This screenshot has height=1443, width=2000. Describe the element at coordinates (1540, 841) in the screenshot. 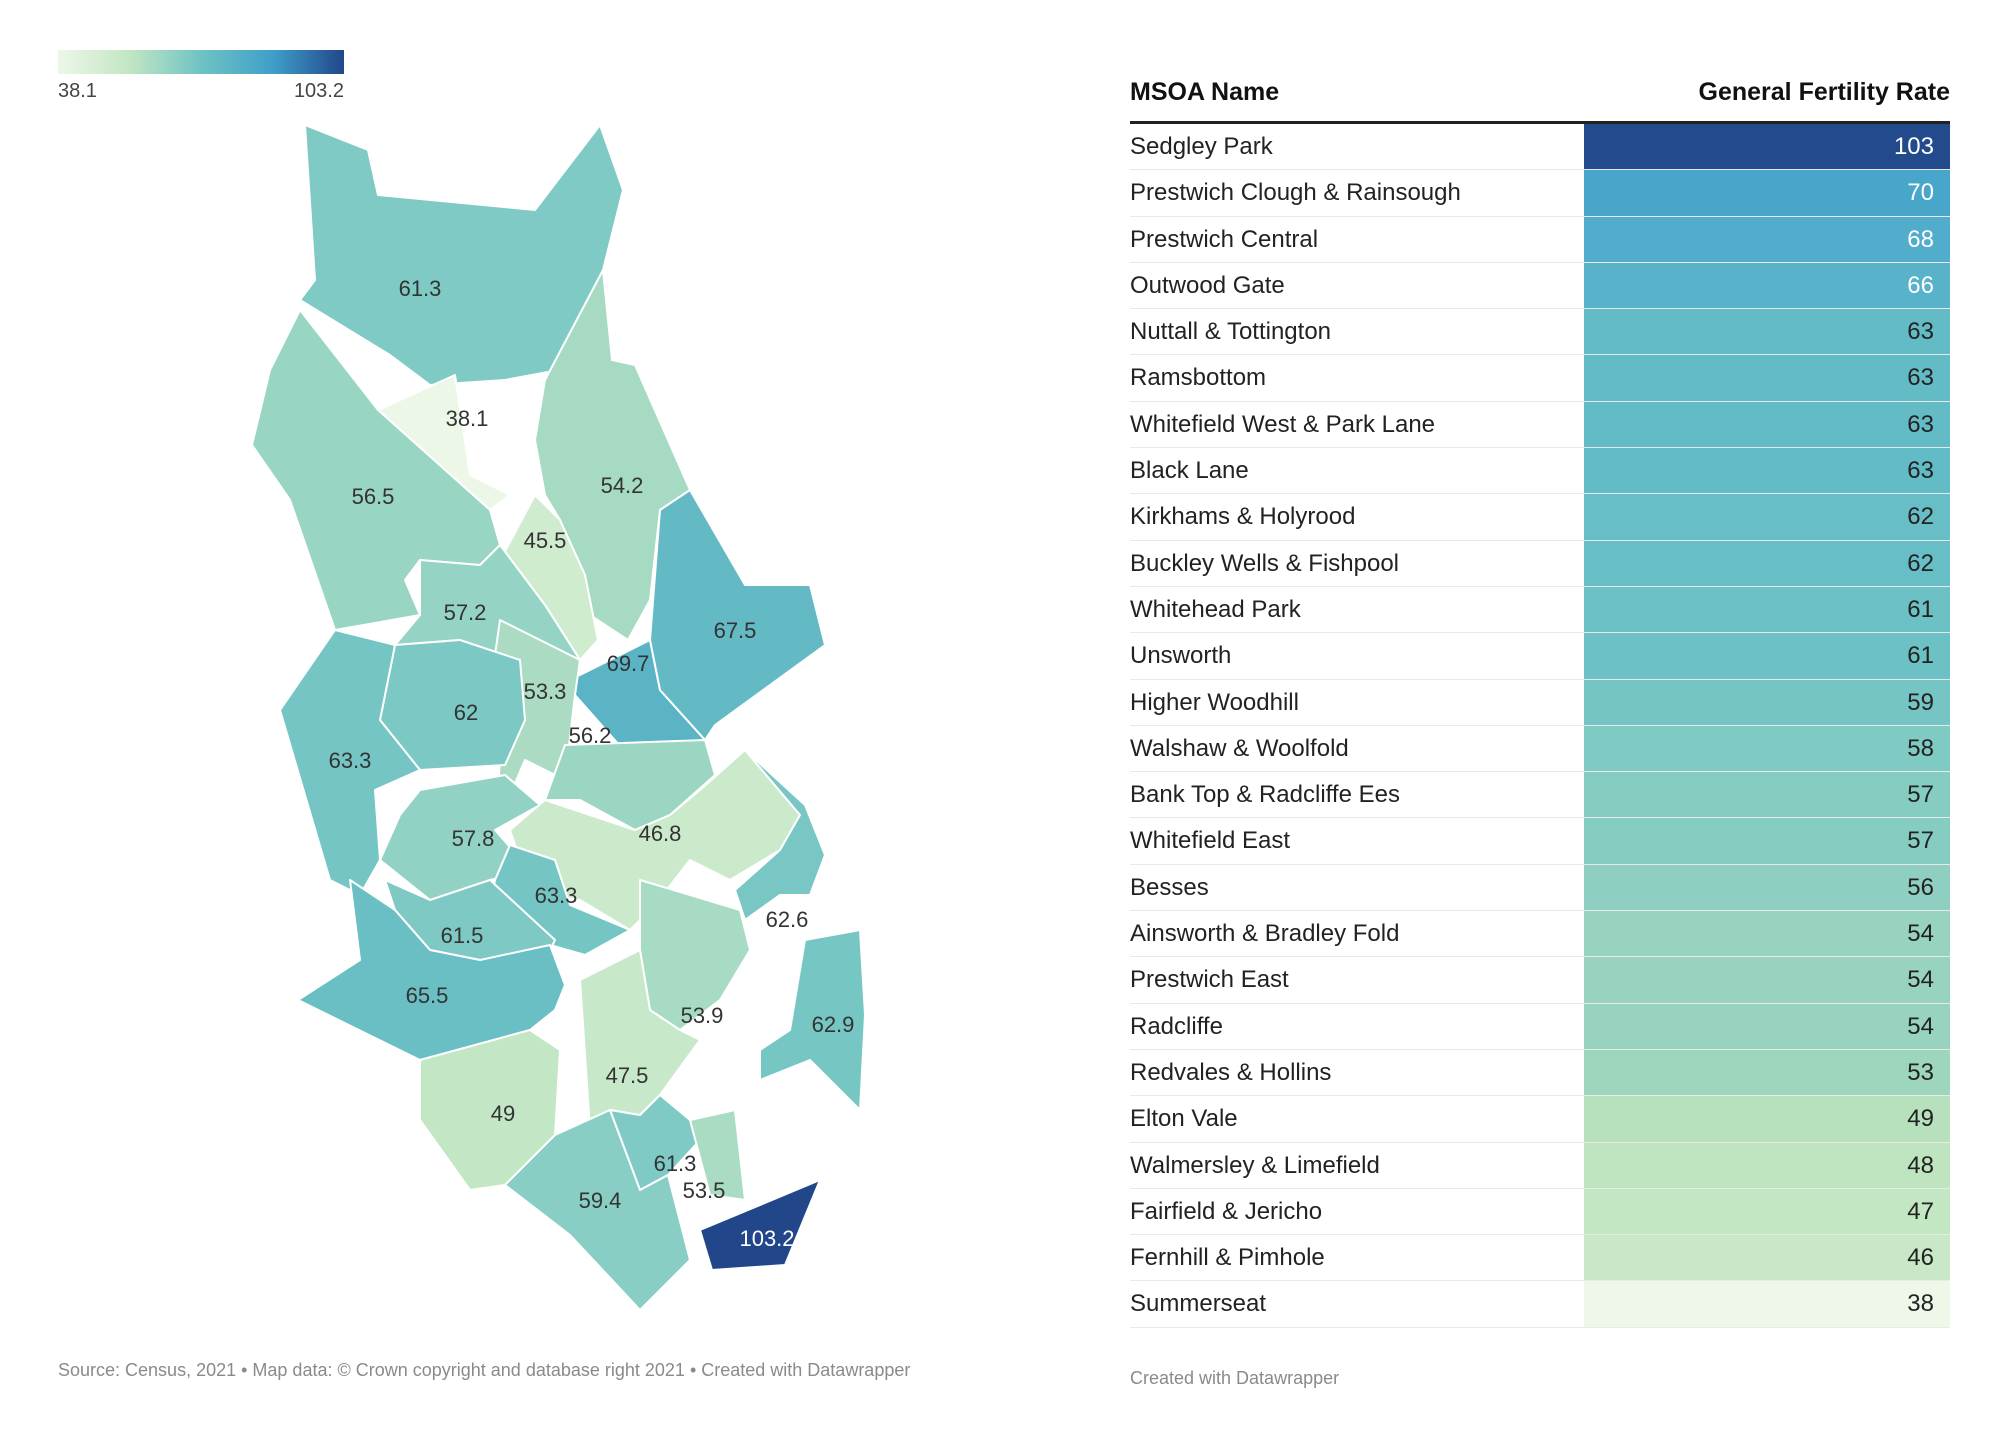

I see `table-row: Whitefield East 57` at that location.